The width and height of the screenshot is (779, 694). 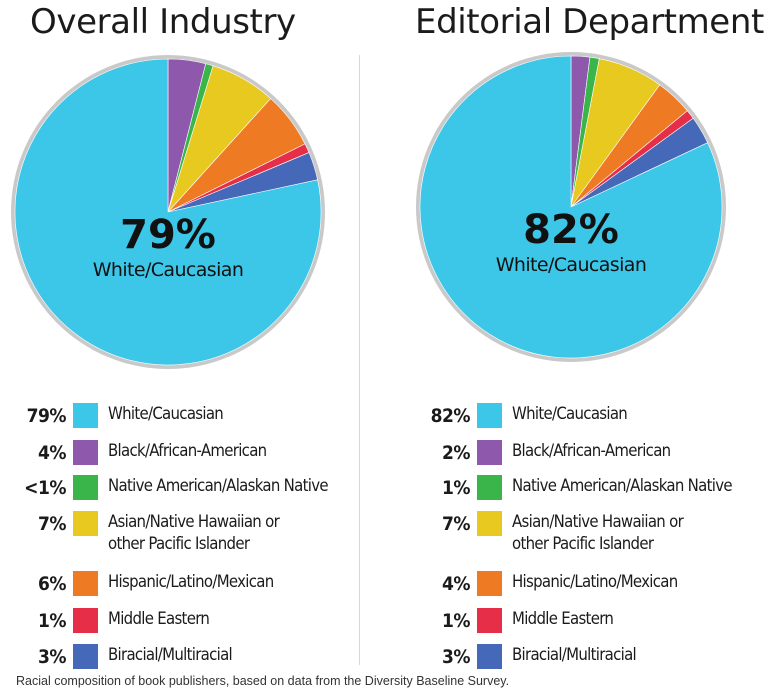 I want to click on legend-value: 79%, so click(x=46, y=416).